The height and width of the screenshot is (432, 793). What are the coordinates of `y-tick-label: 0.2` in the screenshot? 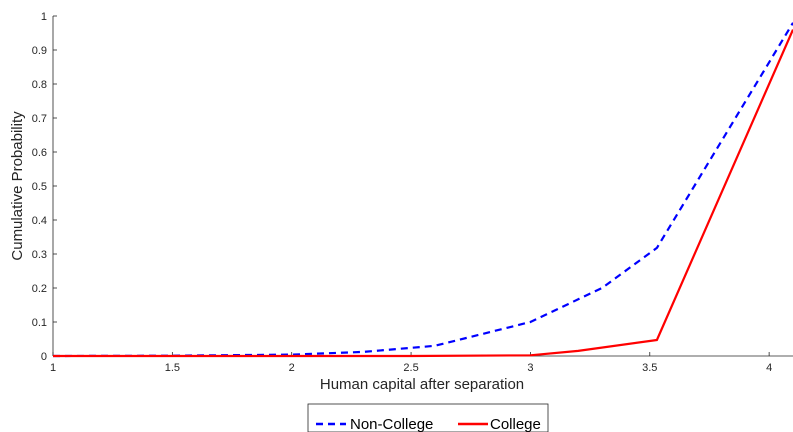 It's located at (39, 289).